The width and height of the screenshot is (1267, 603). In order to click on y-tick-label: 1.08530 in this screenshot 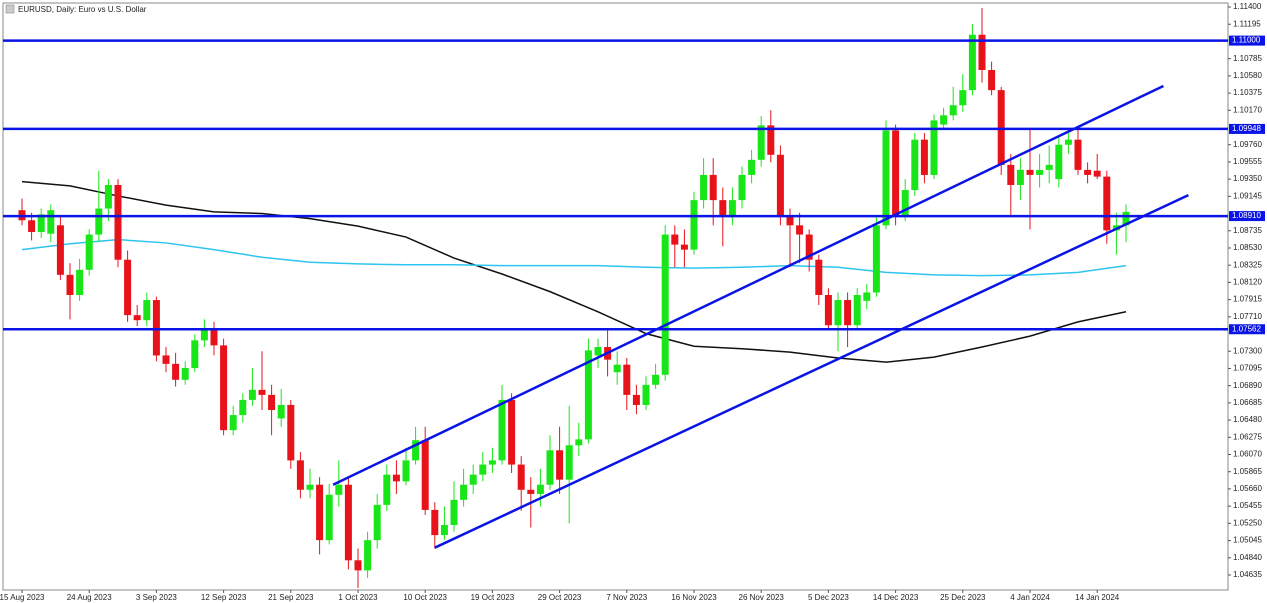, I will do `click(1247, 247)`.